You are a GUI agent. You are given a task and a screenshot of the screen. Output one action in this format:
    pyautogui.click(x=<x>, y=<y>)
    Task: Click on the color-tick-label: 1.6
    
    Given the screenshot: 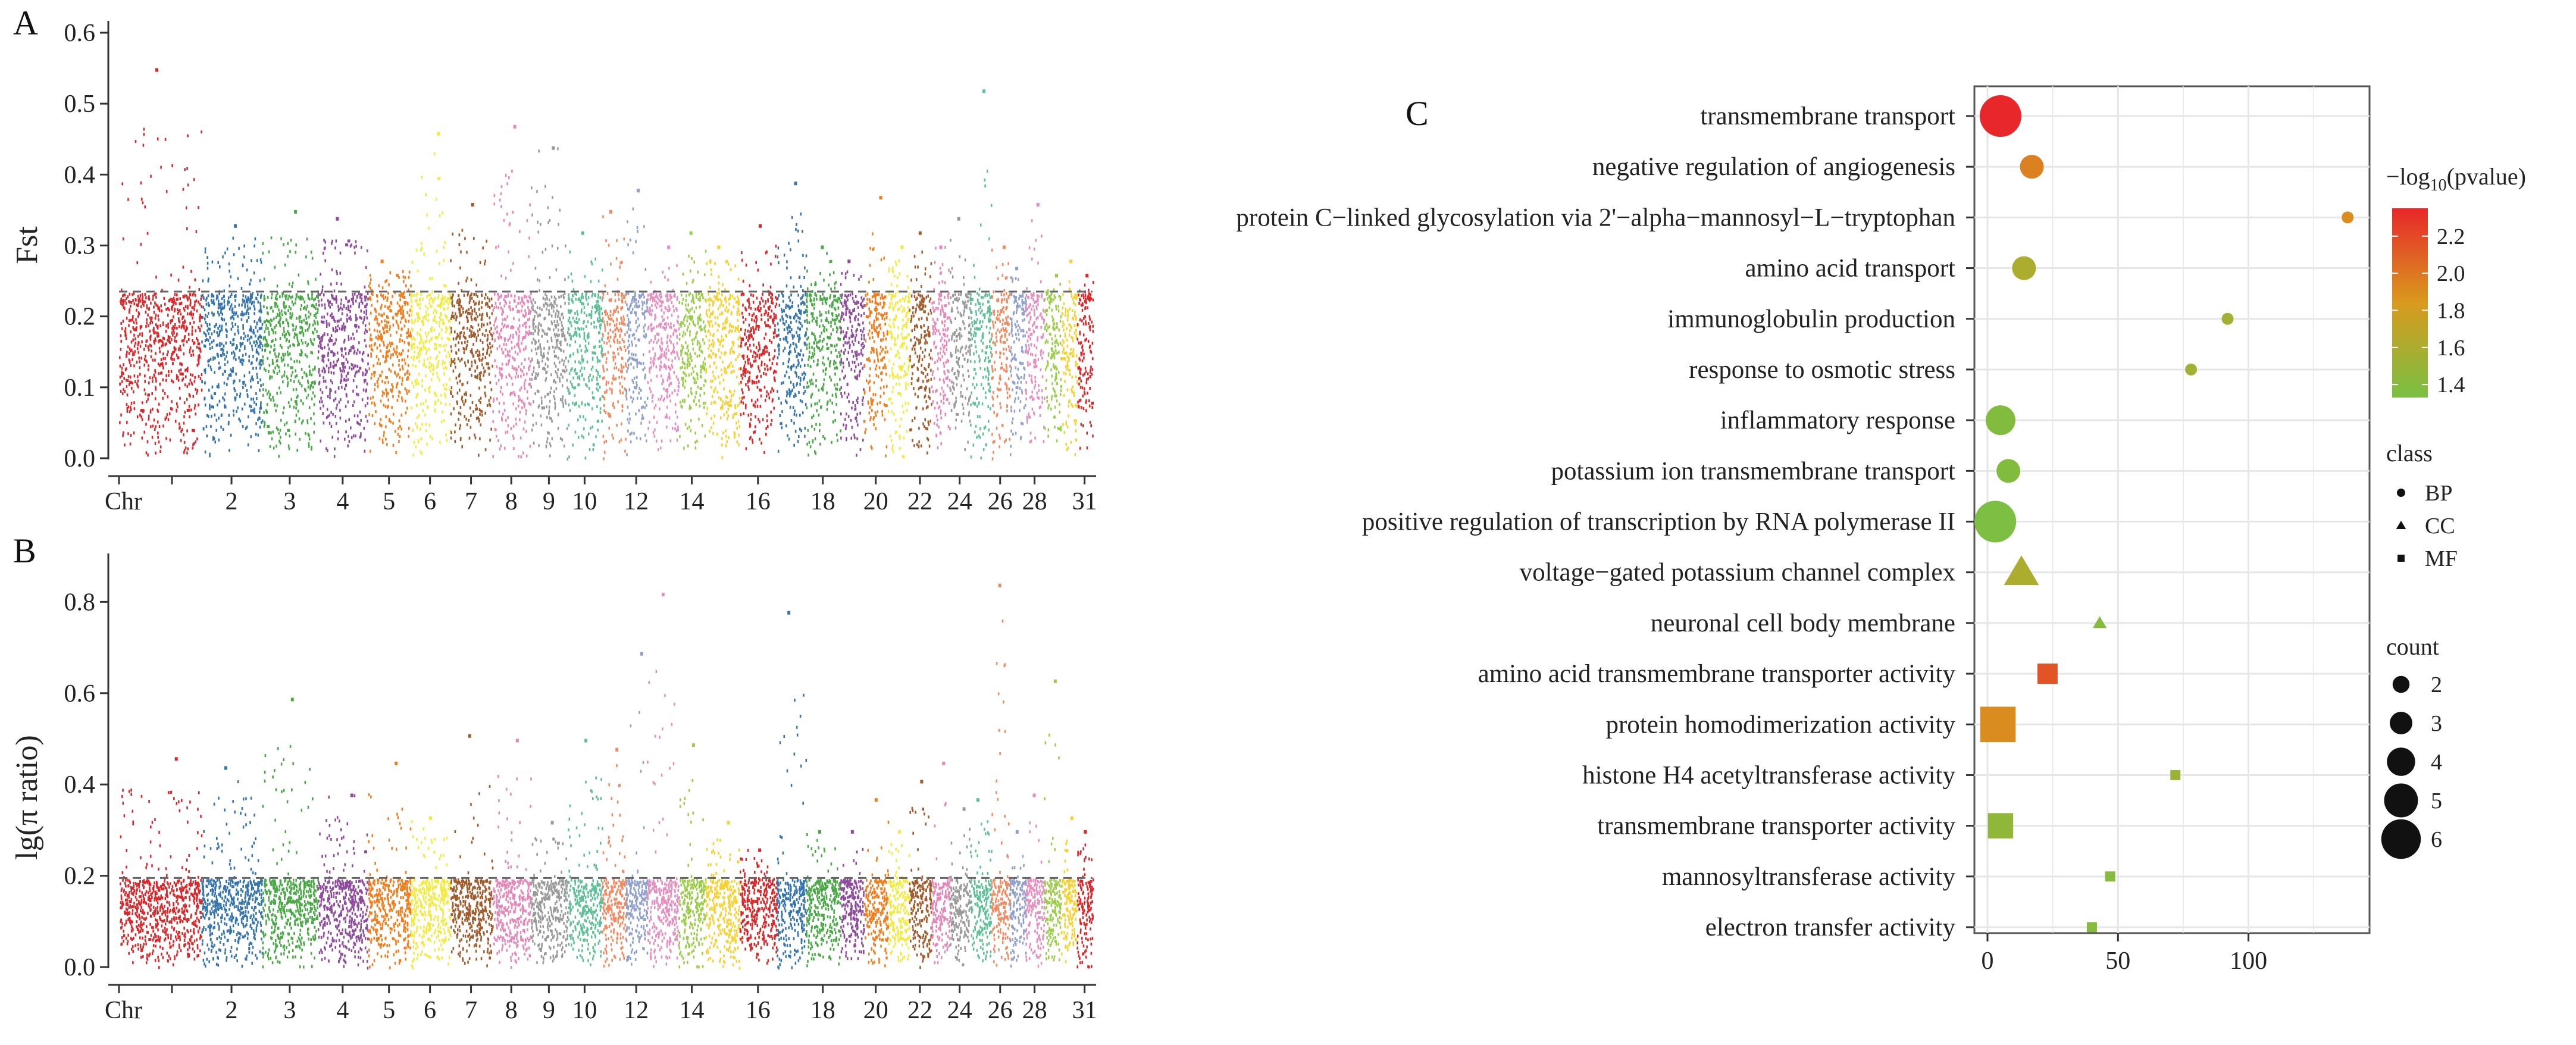 What is the action you would take?
    pyautogui.click(x=2451, y=349)
    